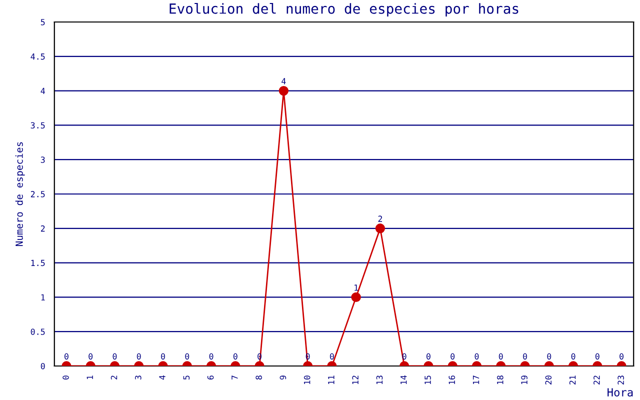 The image size is (640, 400). What do you see at coordinates (37, 125) in the screenshot?
I see `y-tick-label: 3.5` at bounding box center [37, 125].